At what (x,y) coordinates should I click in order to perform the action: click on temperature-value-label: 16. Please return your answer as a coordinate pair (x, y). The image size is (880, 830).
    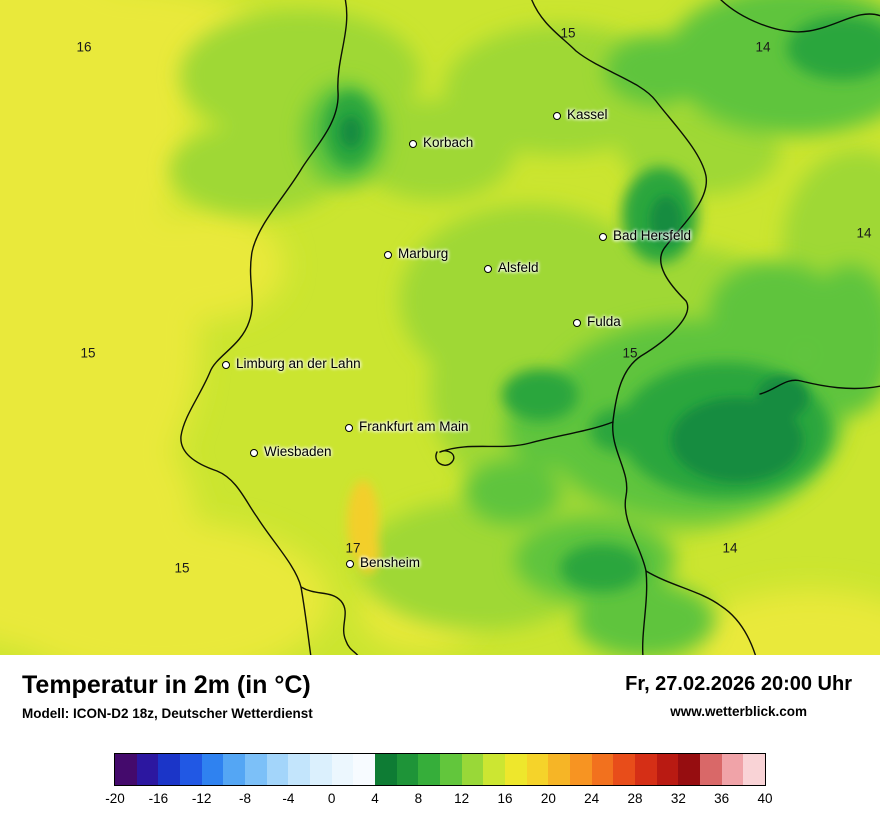
    Looking at the image, I should click on (84, 47).